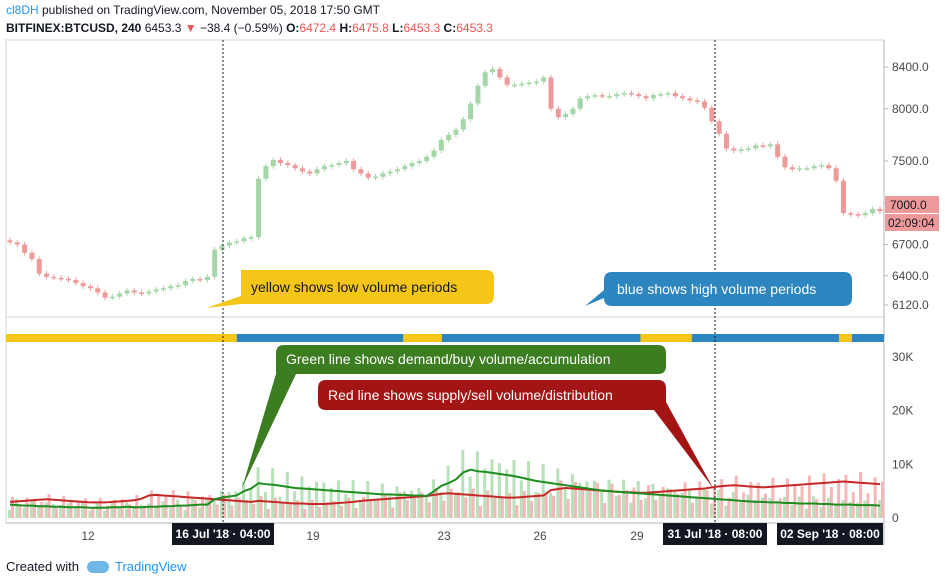 The width and height of the screenshot is (945, 585). I want to click on volume-tick-label: 0, so click(895, 518).